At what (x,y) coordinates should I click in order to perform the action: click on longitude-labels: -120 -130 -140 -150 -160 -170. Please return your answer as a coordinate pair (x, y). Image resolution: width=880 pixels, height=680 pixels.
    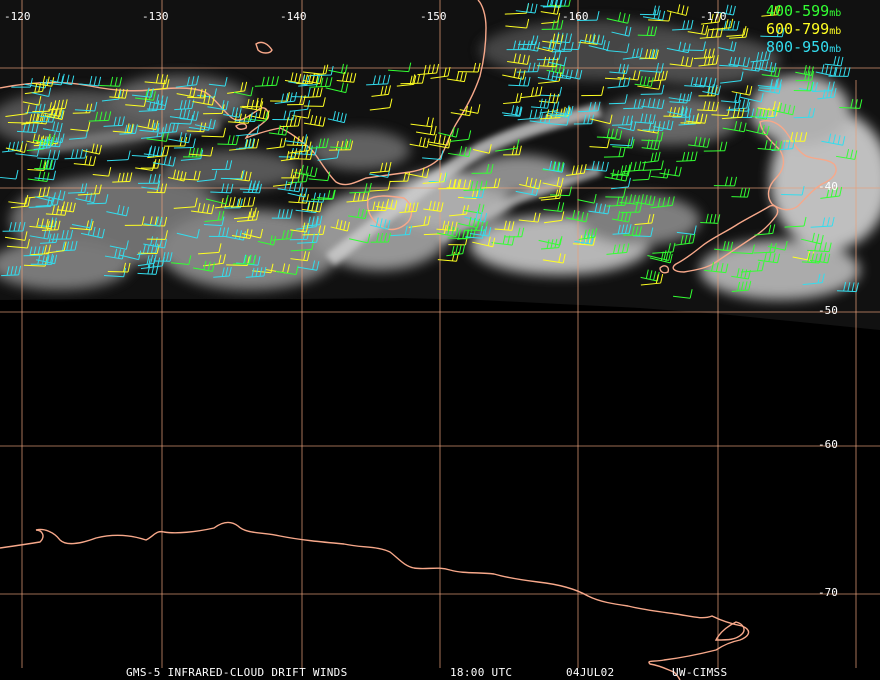
    Looking at the image, I should click on (365, 16).